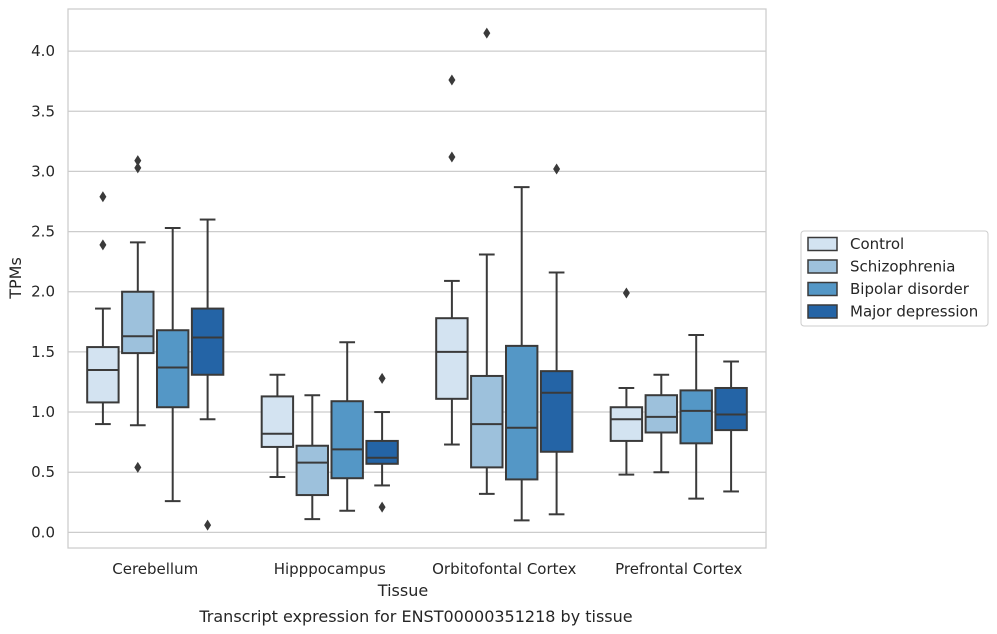 This screenshot has width=997, height=634. I want to click on y-tick-label: 4.0, so click(43, 51).